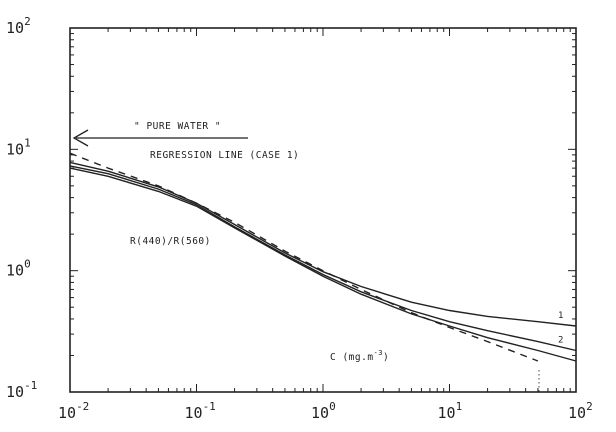 Image resolution: width=616 pixels, height=432 pixels. What do you see at coordinates (209, 406) in the screenshot?
I see `x-tick-label-exponent: -1` at bounding box center [209, 406].